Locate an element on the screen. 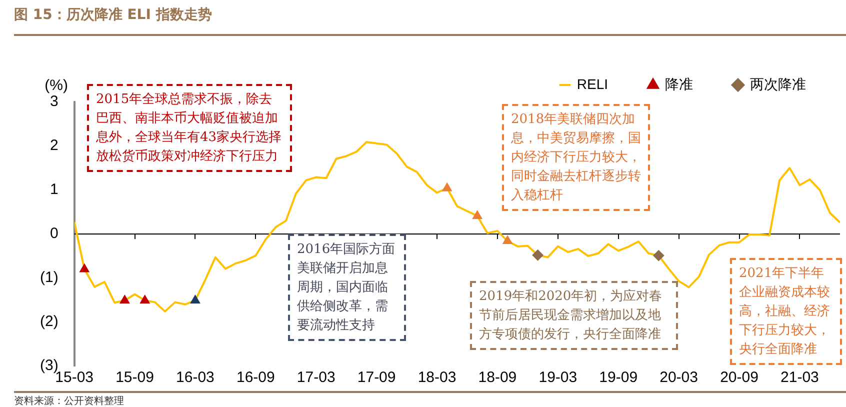  annotation: 2021年下半年企业融资成本较高，社融、经济下行压力较大，央行全面降准 is located at coordinates (786, 311).